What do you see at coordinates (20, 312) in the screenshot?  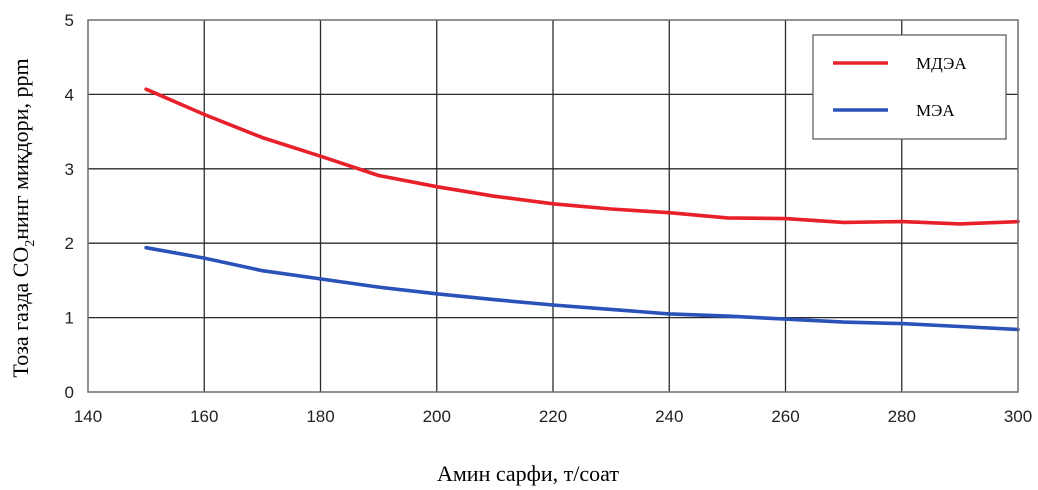 I see `y-axis-title-main: Тоза газда CO` at bounding box center [20, 312].